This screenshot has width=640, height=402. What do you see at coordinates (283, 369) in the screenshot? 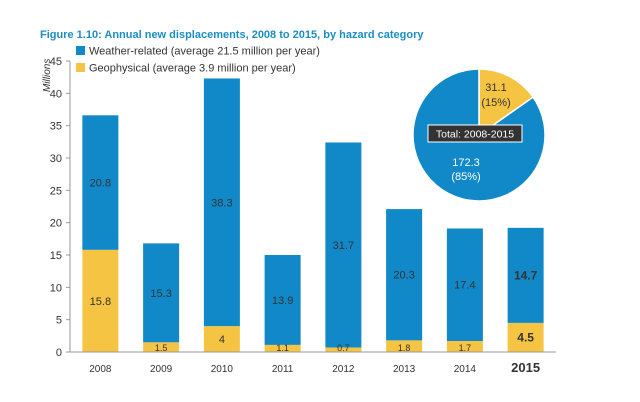
I see `x-tick-label-2011: 2011` at bounding box center [283, 369].